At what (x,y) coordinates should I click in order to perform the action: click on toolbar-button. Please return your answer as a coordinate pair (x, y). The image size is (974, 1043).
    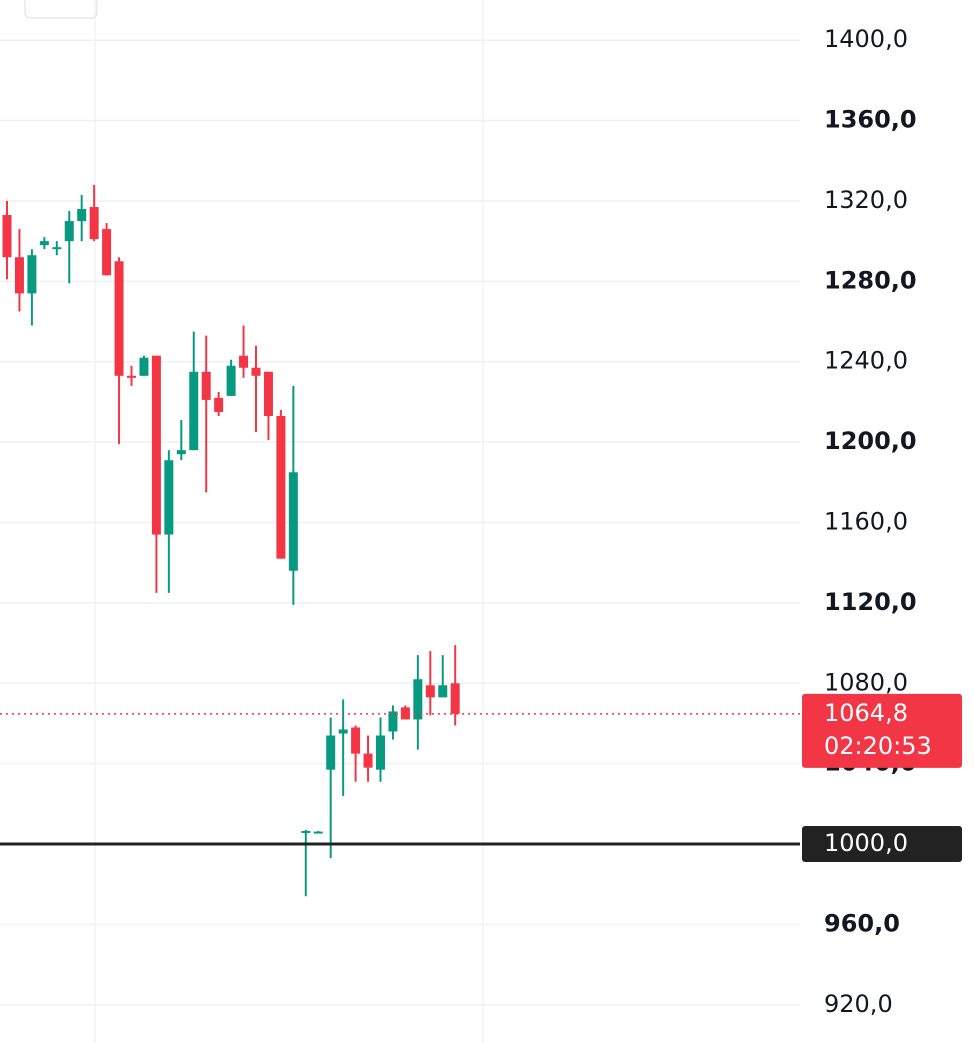
    Looking at the image, I should click on (61, 9).